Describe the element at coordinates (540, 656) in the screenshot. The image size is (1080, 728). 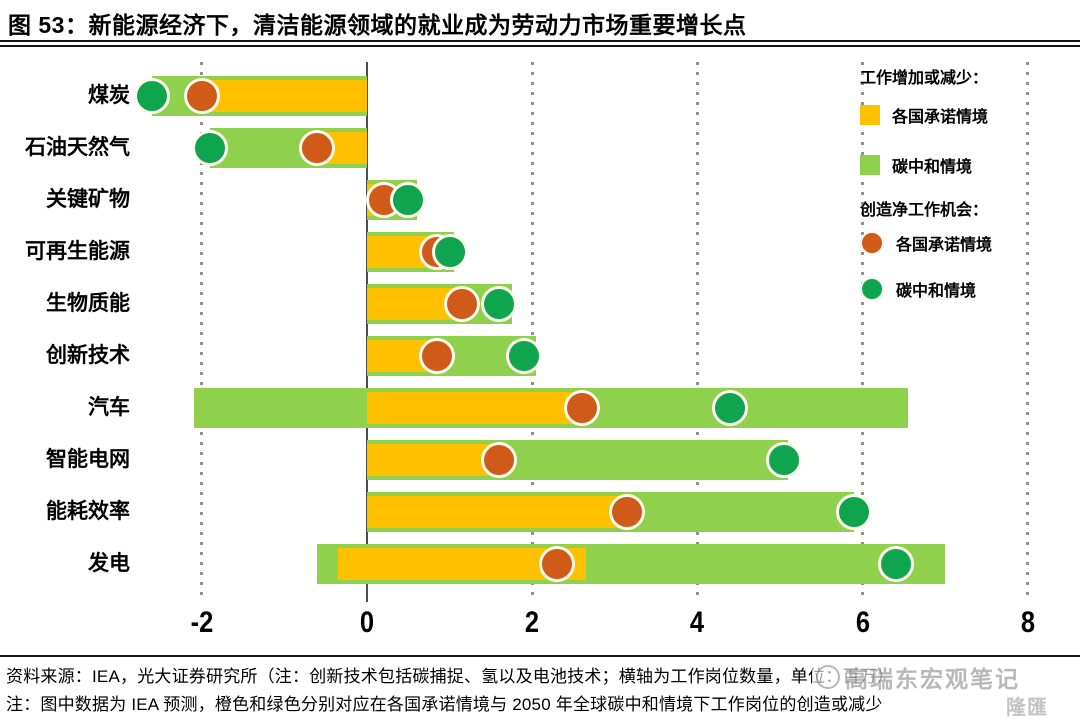
I see `footer-divider` at that location.